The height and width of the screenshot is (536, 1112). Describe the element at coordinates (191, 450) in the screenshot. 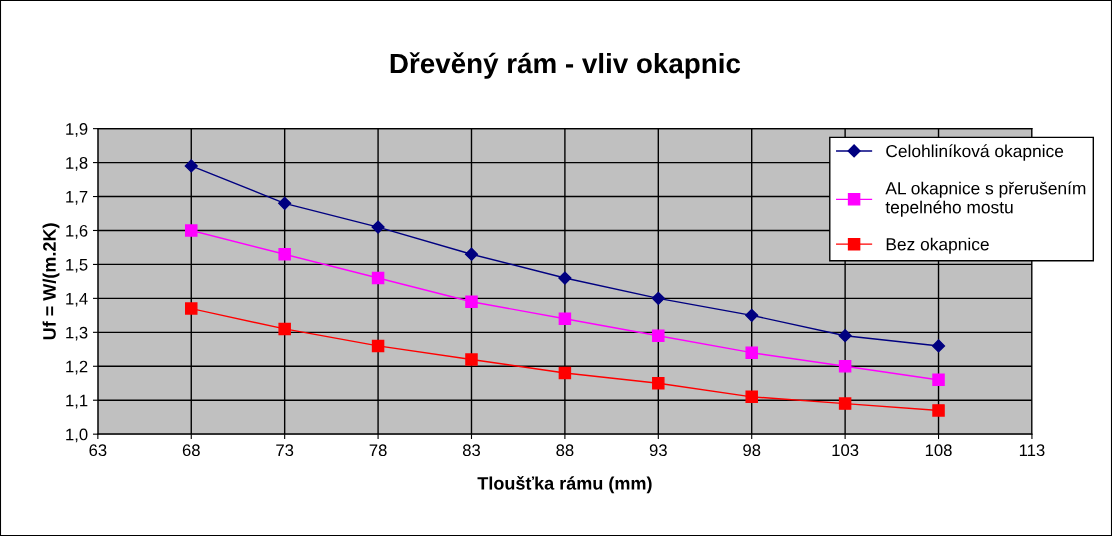

I see `x-tick-label: 68` at that location.